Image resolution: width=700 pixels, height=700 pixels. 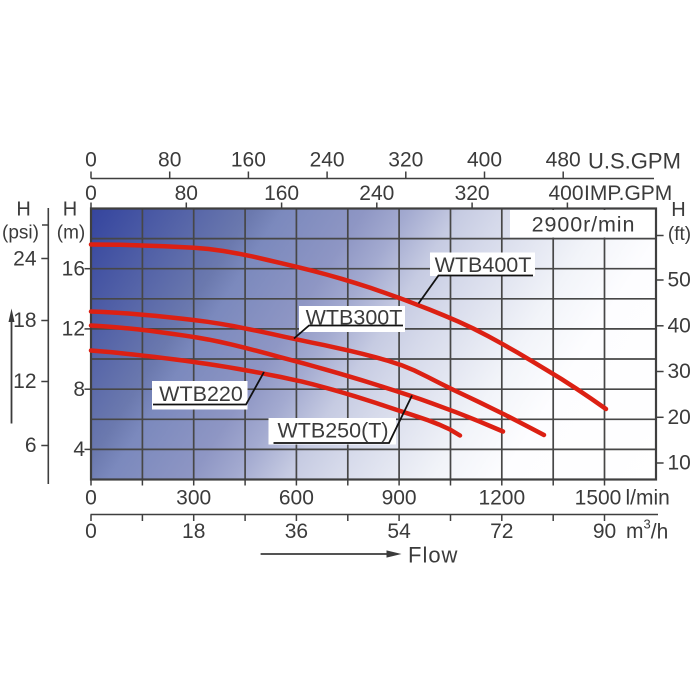 I want to click on svg-text: 10, so click(x=679, y=463).